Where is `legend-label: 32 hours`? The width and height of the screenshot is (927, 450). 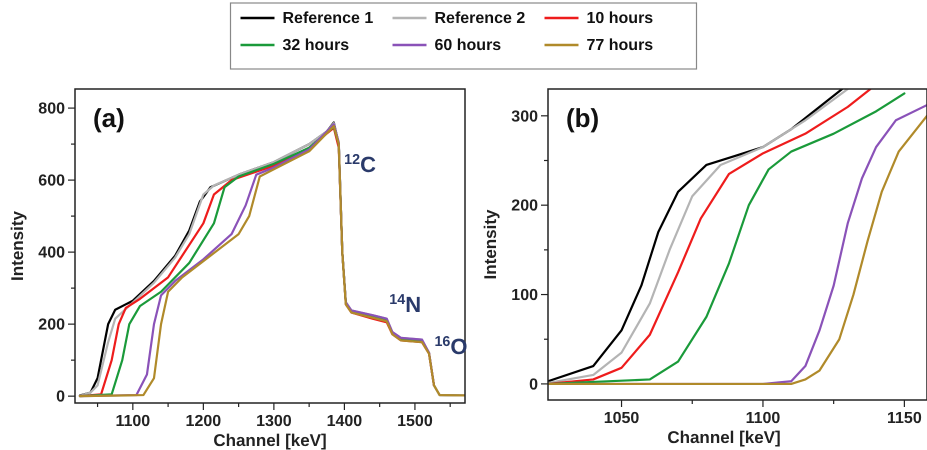 legend-label: 32 hours is located at coordinates (316, 45).